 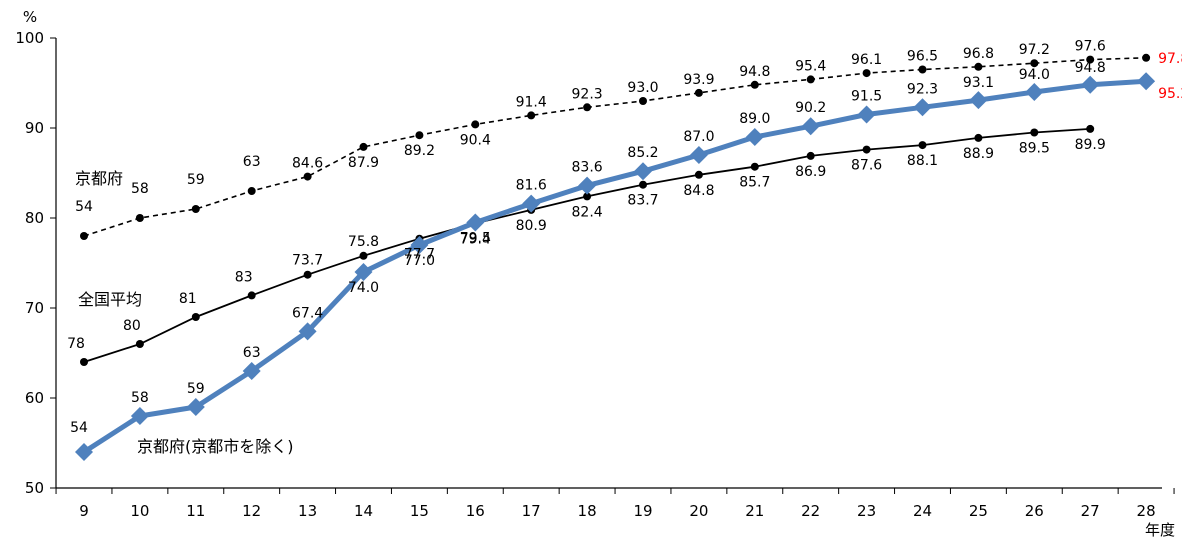 What do you see at coordinates (34, 398) in the screenshot?
I see `y-tick-label: 60` at bounding box center [34, 398].